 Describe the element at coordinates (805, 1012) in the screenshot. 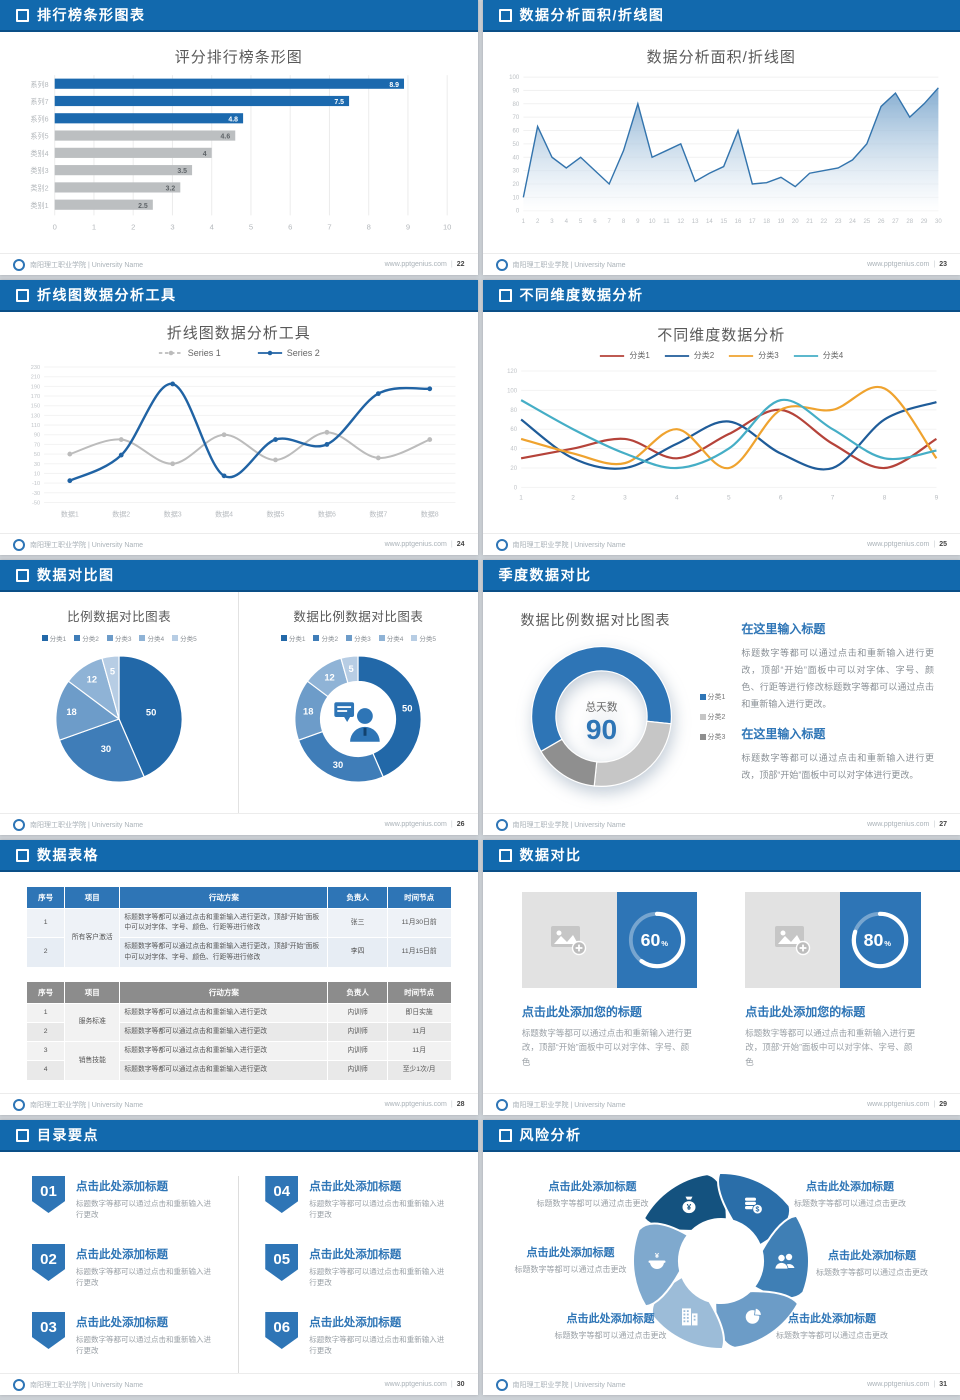

I see `card-heading: 点击此处添加您的标题` at that location.